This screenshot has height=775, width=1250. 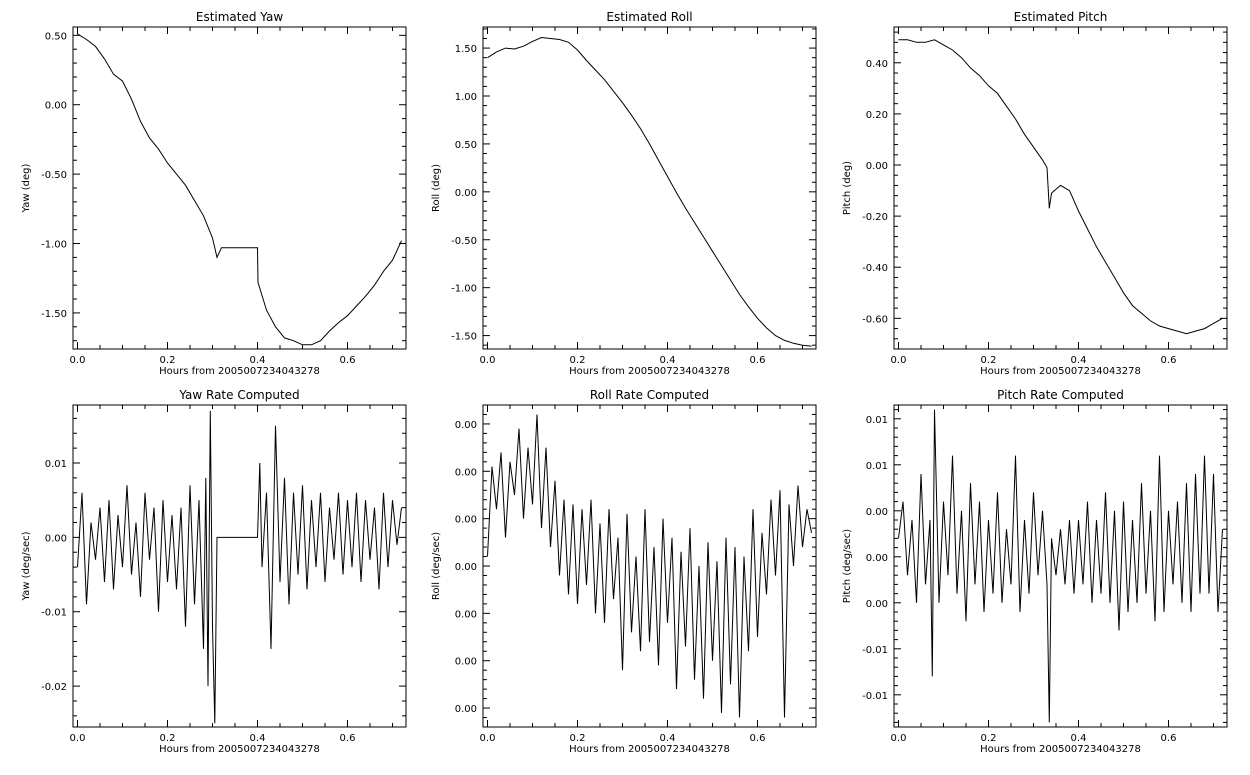 What do you see at coordinates (875, 319) in the screenshot?
I see `y-tick-label: -0.60` at bounding box center [875, 319].